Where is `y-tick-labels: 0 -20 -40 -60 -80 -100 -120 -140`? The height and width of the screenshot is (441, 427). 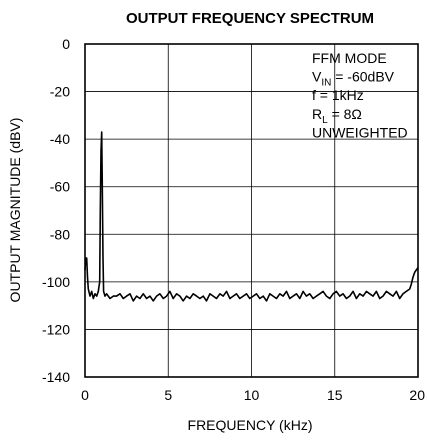
y-tick-labels: 0 -20 -40 -60 -80 -100 -120 -140 is located at coordinates (56, 210).